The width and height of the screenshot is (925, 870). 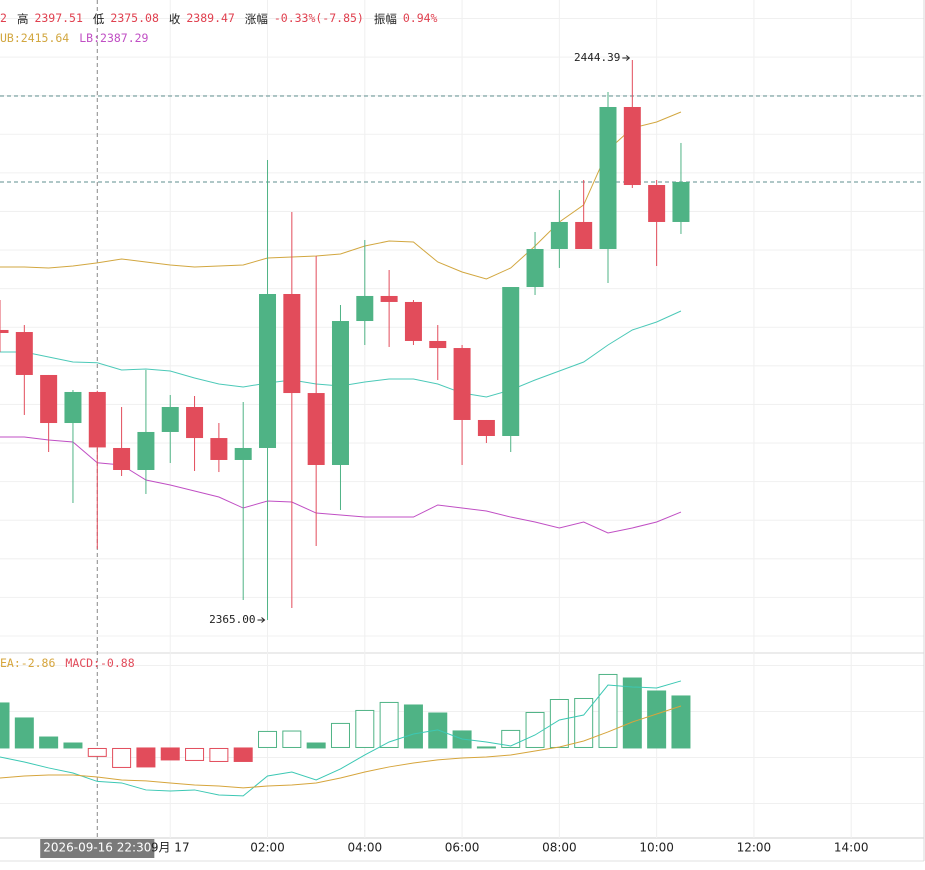 What do you see at coordinates (114, 38) in the screenshot?
I see `header-text: LB:2387.29` at bounding box center [114, 38].